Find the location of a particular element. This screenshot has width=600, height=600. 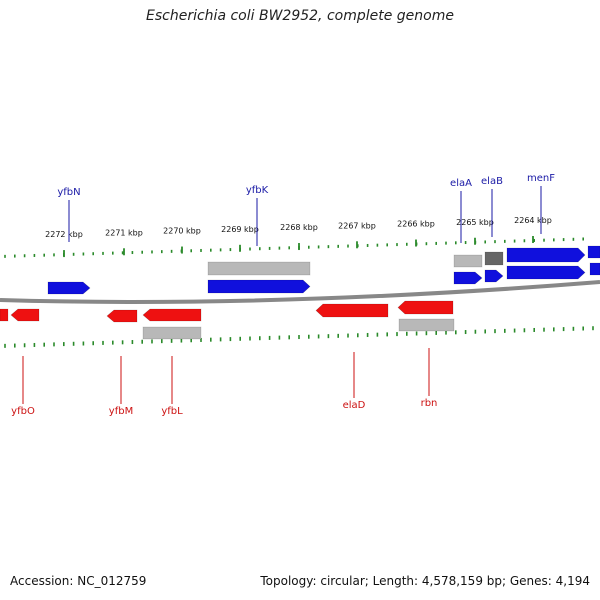

genome-backbone is located at coordinates (300, 292).